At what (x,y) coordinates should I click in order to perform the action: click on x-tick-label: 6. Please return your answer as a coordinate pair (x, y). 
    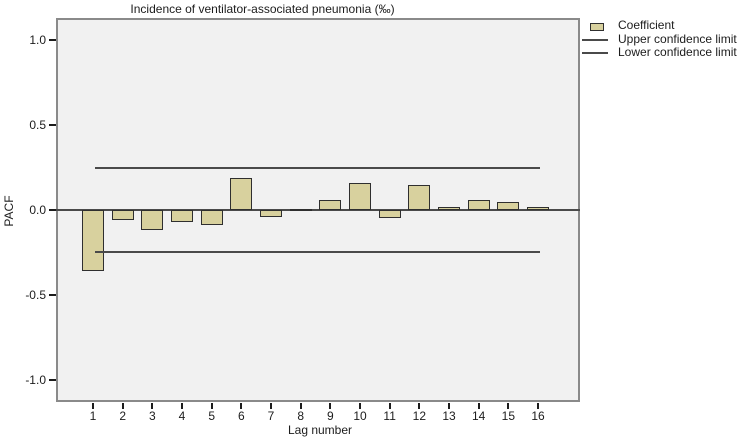
    Looking at the image, I should click on (241, 416).